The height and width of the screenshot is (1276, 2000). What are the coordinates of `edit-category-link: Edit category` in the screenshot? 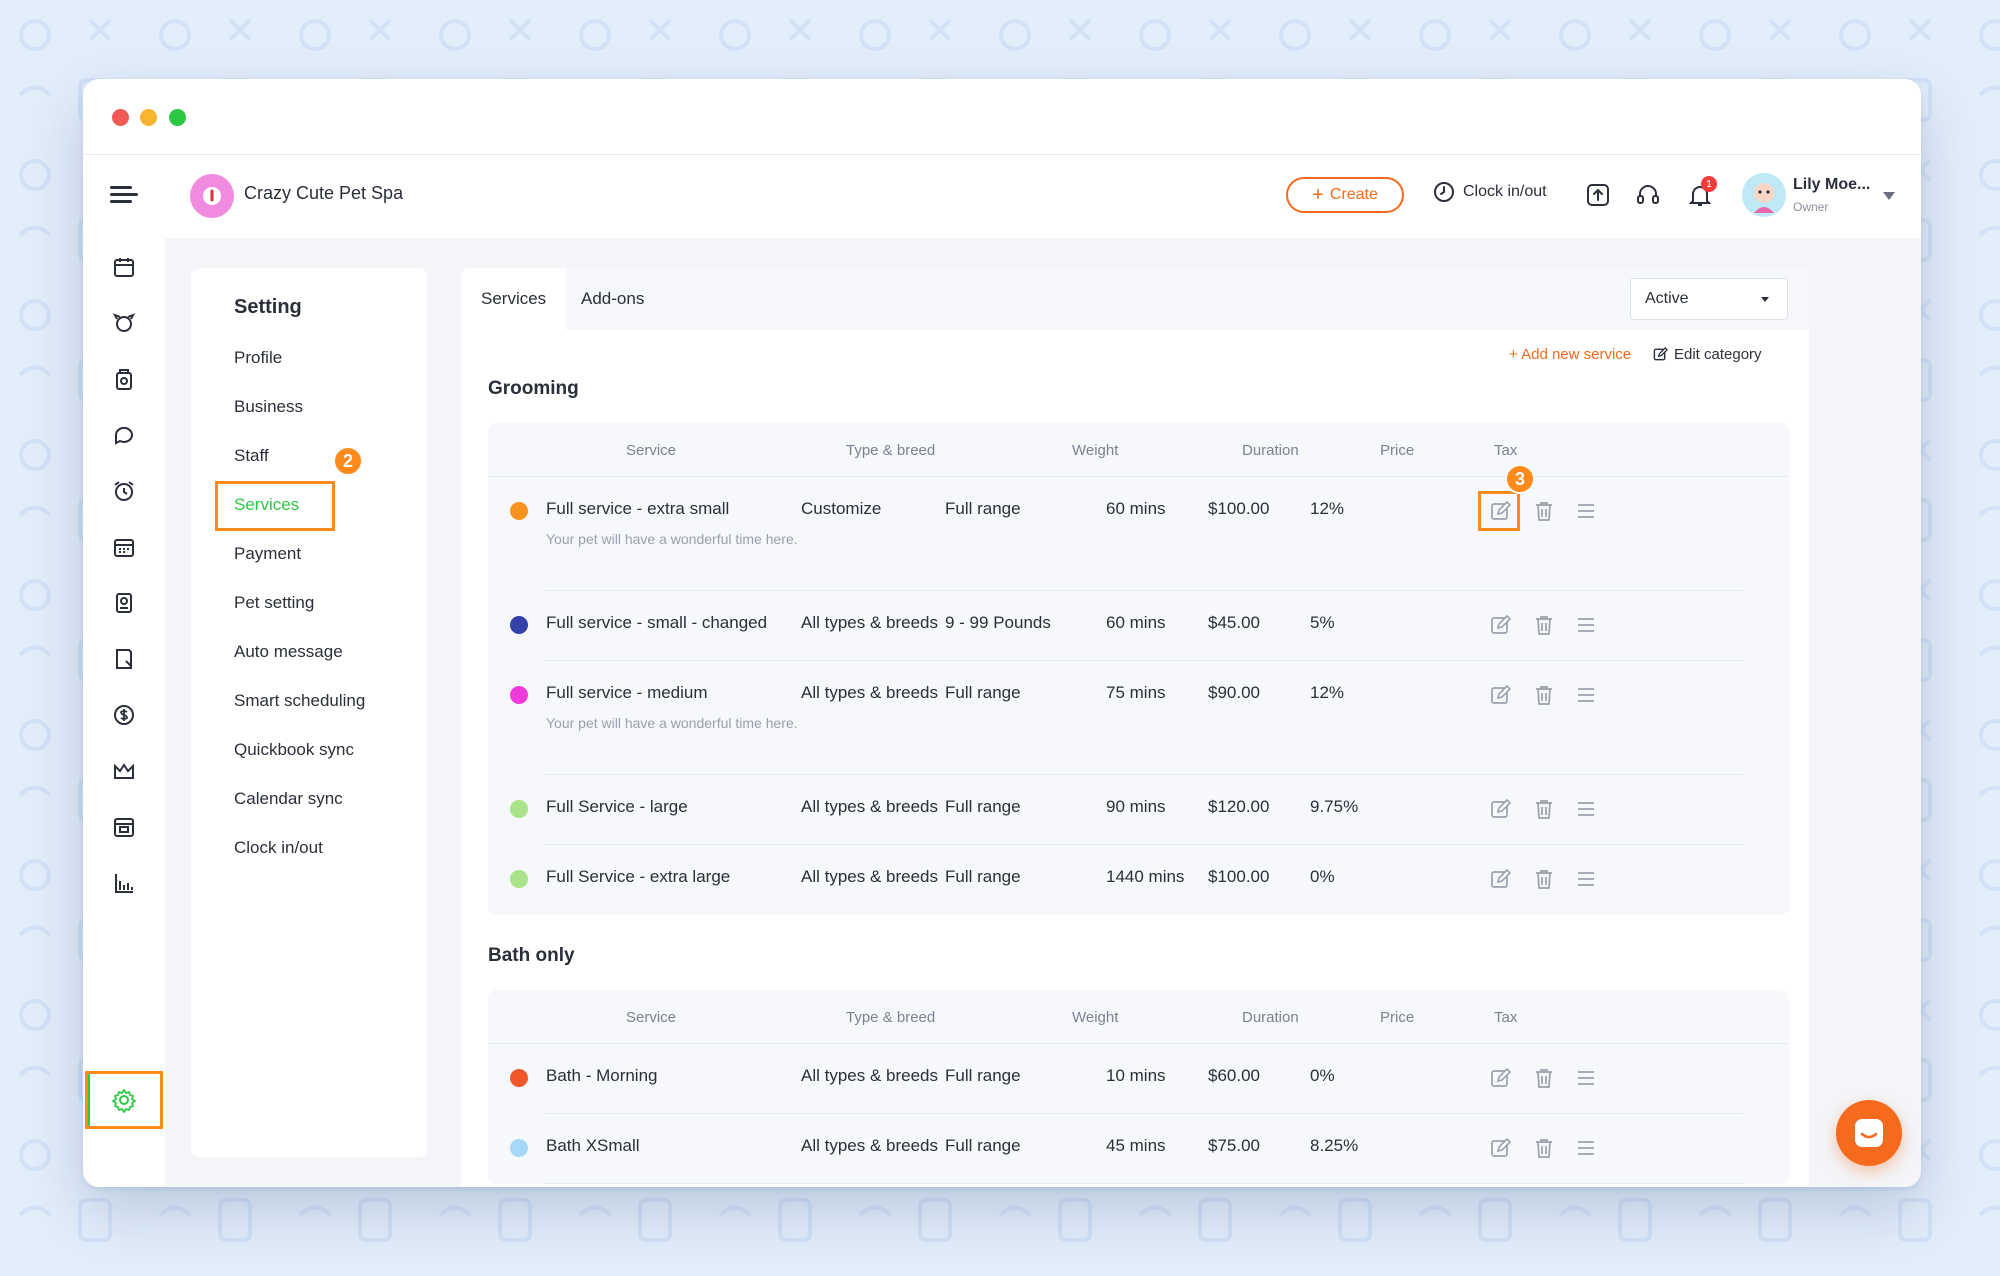 It's located at (1707, 354).